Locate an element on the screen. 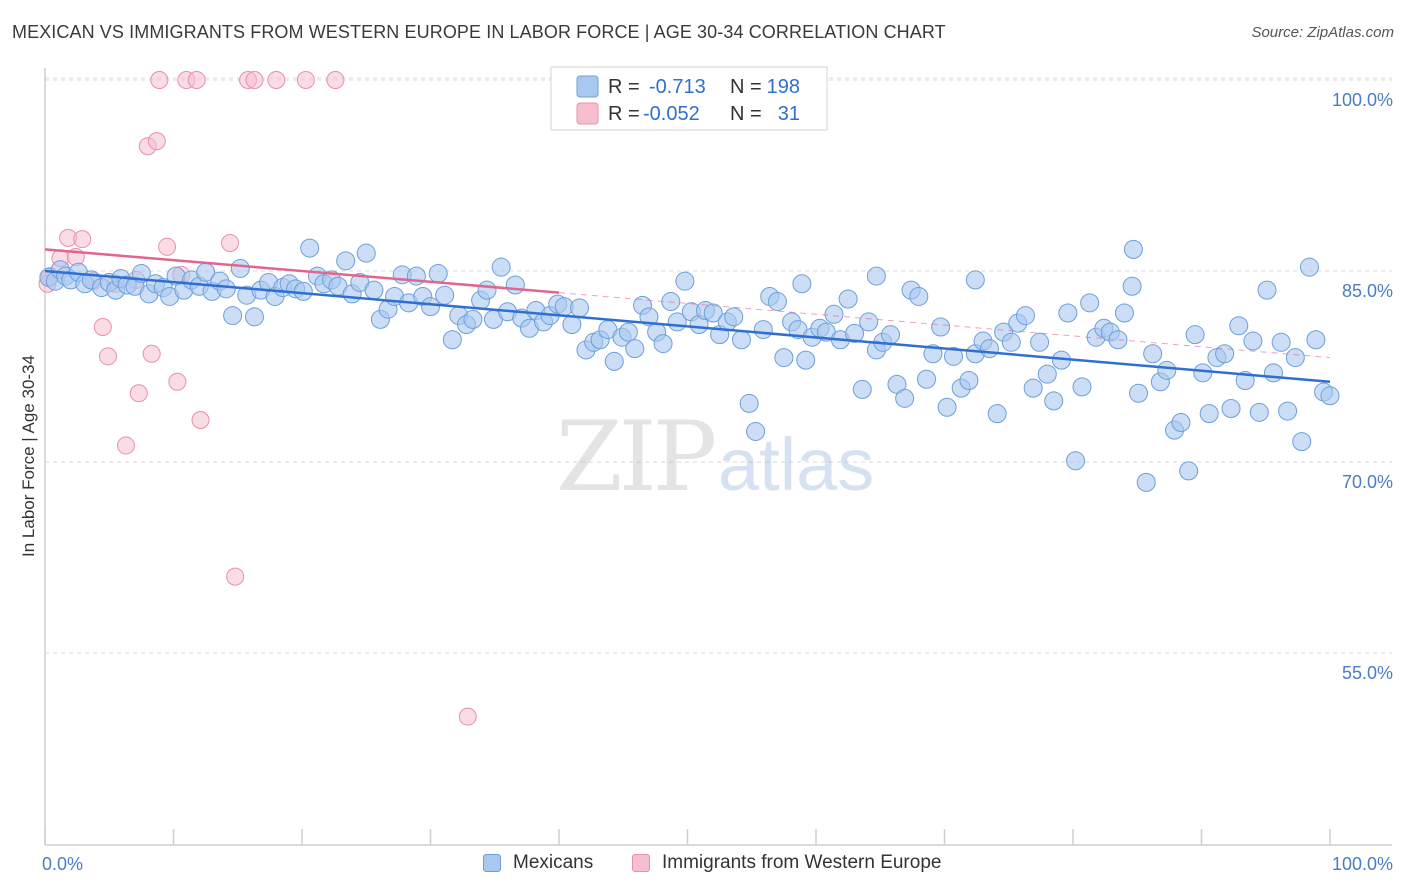 This screenshot has width=1406, height=892. watermark-atlas: atlas is located at coordinates (796, 464).